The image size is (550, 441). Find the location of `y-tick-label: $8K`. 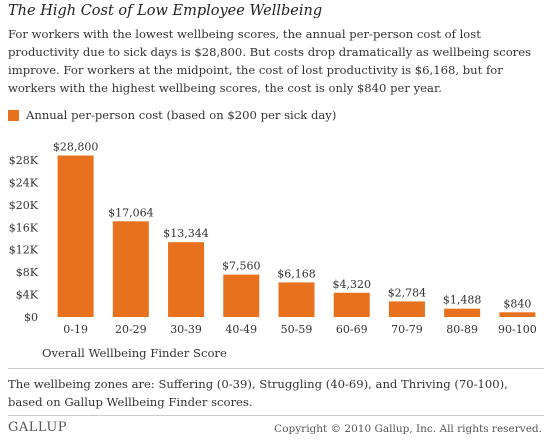

y-tick-label: $8K is located at coordinates (27, 272).